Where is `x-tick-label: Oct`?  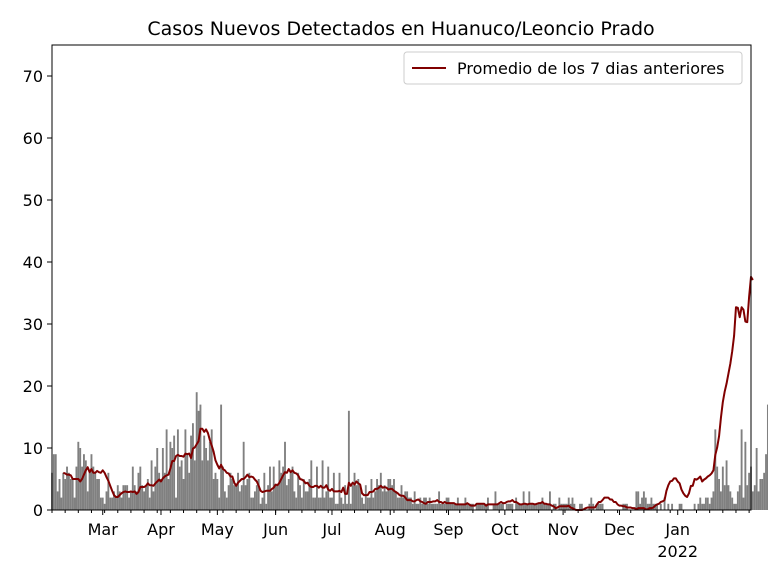 x-tick-label: Oct is located at coordinates (505, 529).